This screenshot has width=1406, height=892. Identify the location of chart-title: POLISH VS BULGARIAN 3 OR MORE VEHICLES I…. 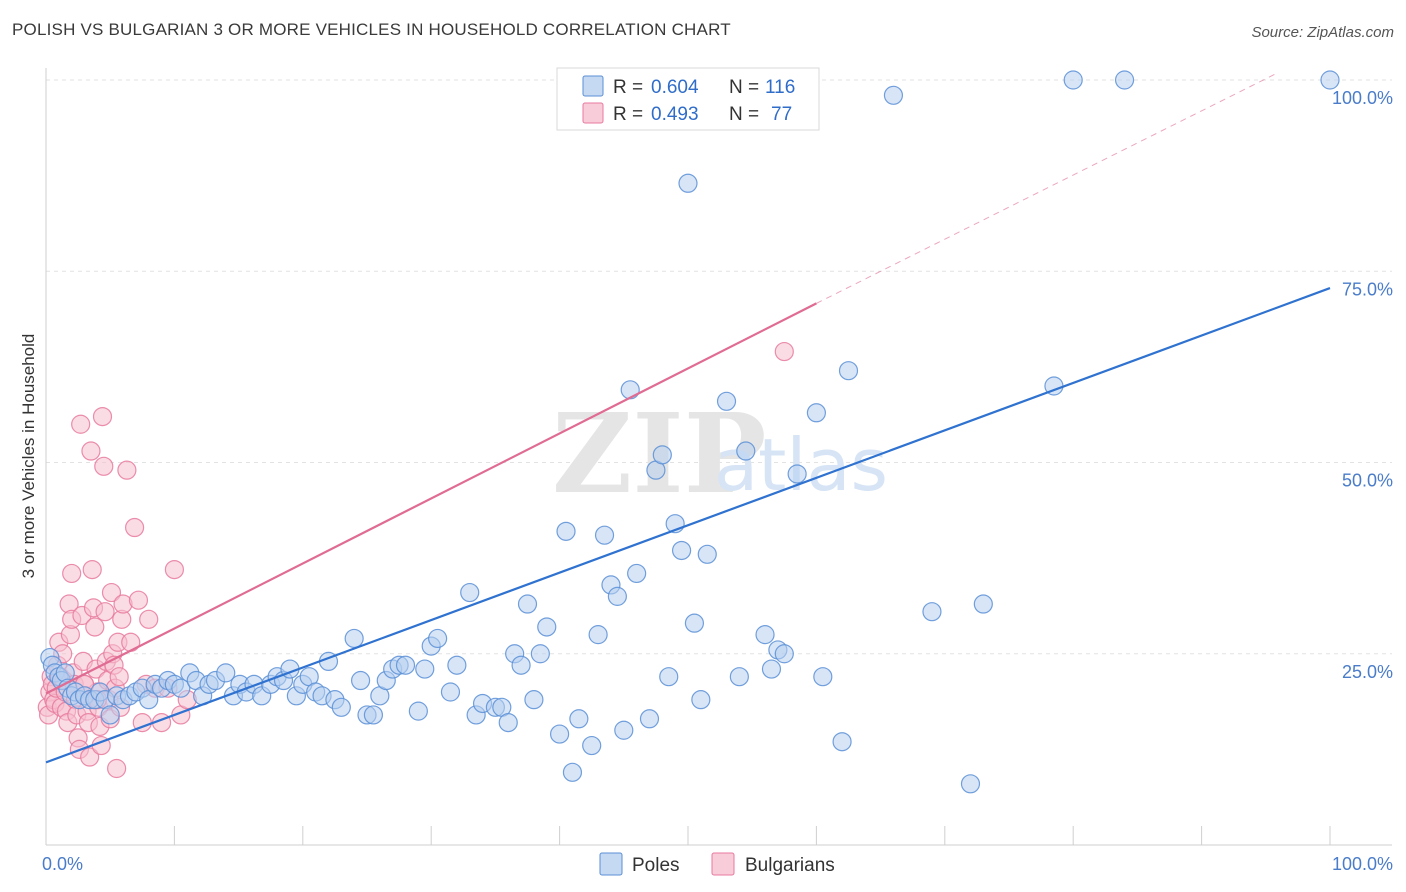
(371, 29).